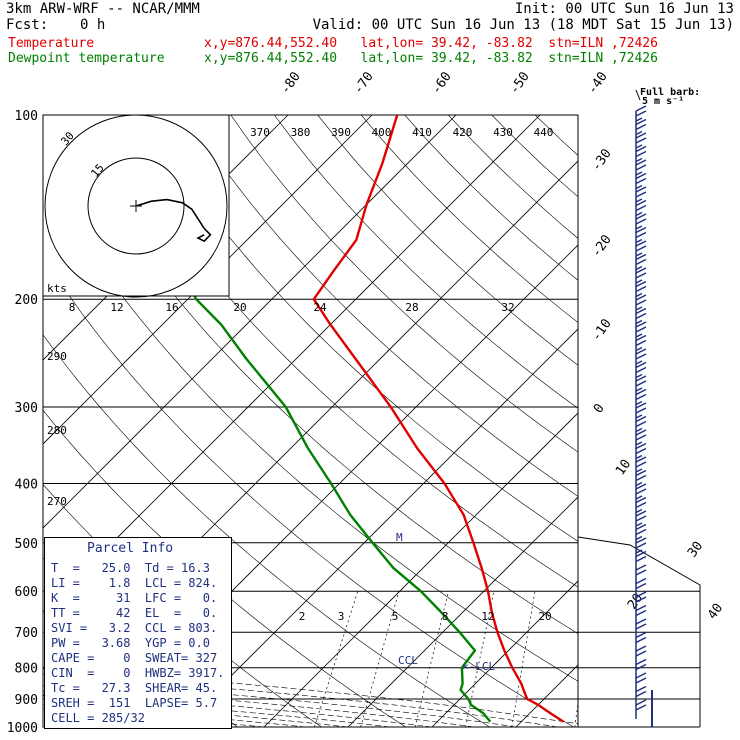 The width and height of the screenshot is (740, 740). Describe the element at coordinates (57, 430) in the screenshot. I see `theta-side-label: 280` at that location.